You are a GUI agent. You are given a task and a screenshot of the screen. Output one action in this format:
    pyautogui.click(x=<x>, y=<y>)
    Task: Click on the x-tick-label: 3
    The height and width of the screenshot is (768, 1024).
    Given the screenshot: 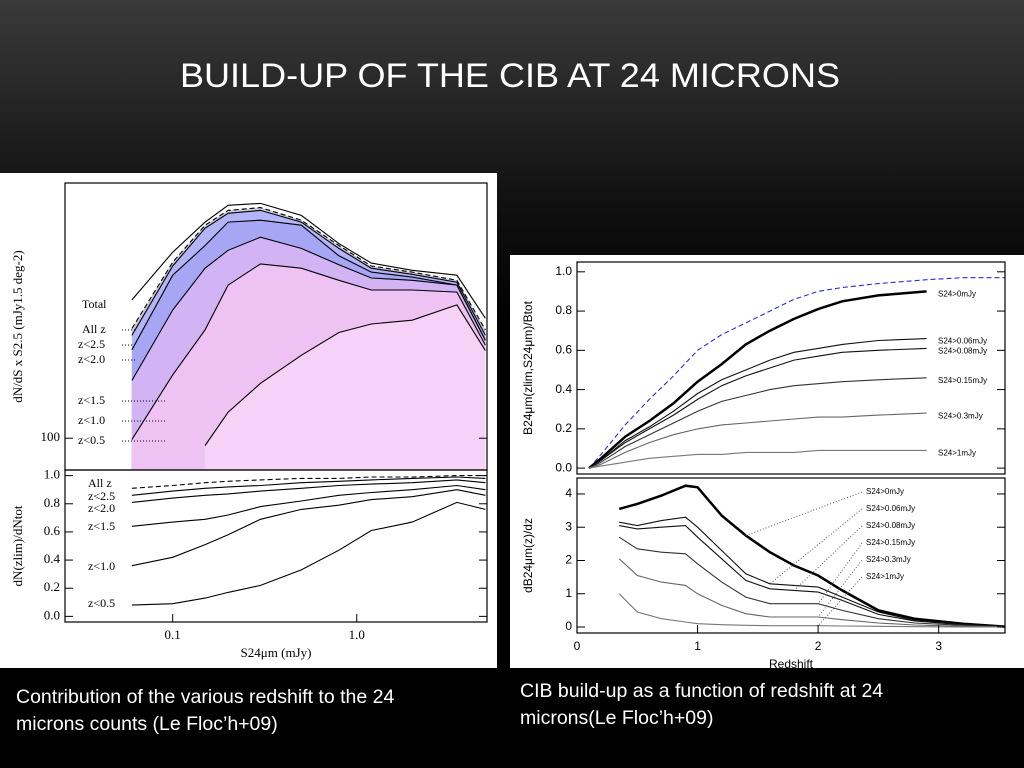 What is the action you would take?
    pyautogui.click(x=938, y=646)
    